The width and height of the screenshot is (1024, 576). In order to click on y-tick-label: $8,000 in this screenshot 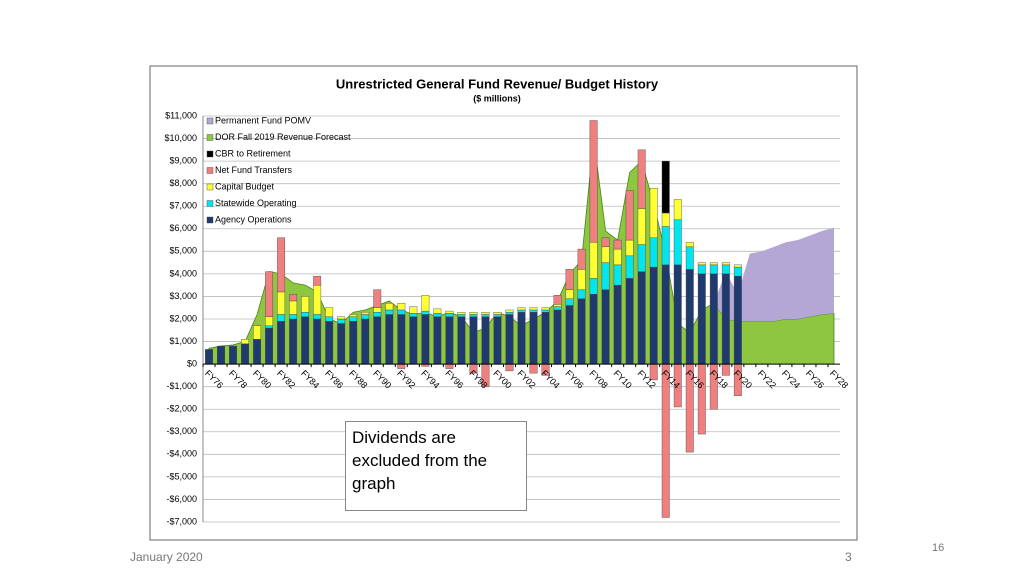, I will do `click(183, 183)`.